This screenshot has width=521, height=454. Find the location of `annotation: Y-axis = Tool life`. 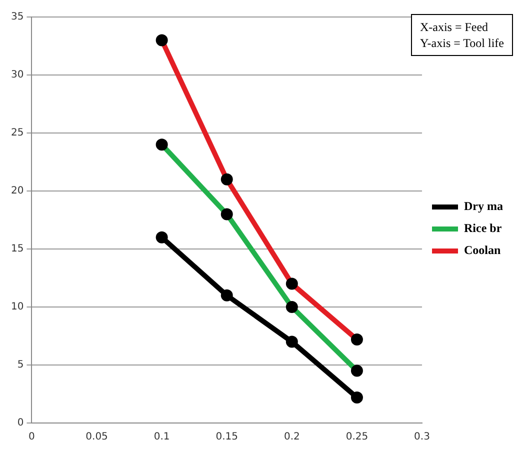

annotation: Y-axis = Tool life is located at coordinates (462, 43).